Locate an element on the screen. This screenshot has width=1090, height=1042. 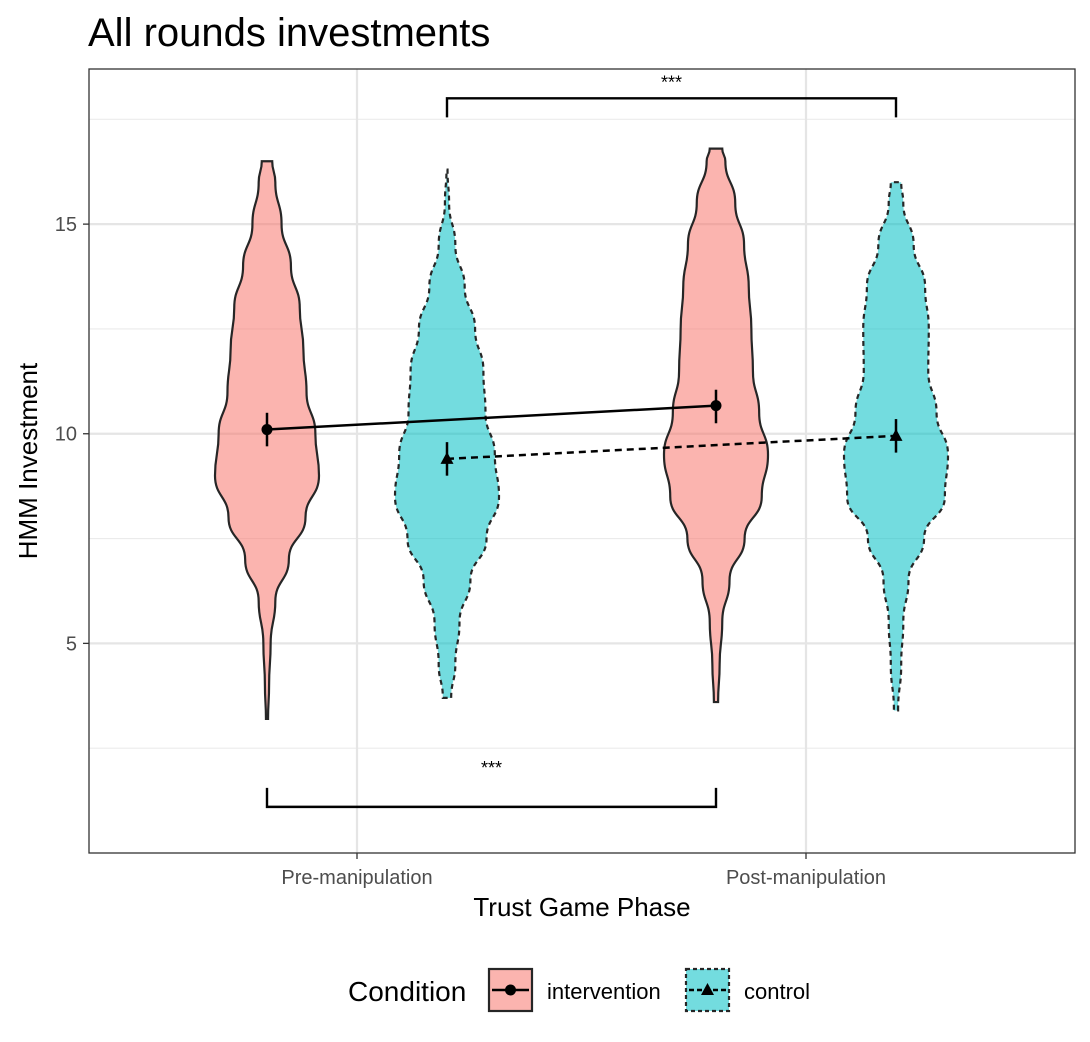
legend-key-marker-intervention is located at coordinates (510, 990).